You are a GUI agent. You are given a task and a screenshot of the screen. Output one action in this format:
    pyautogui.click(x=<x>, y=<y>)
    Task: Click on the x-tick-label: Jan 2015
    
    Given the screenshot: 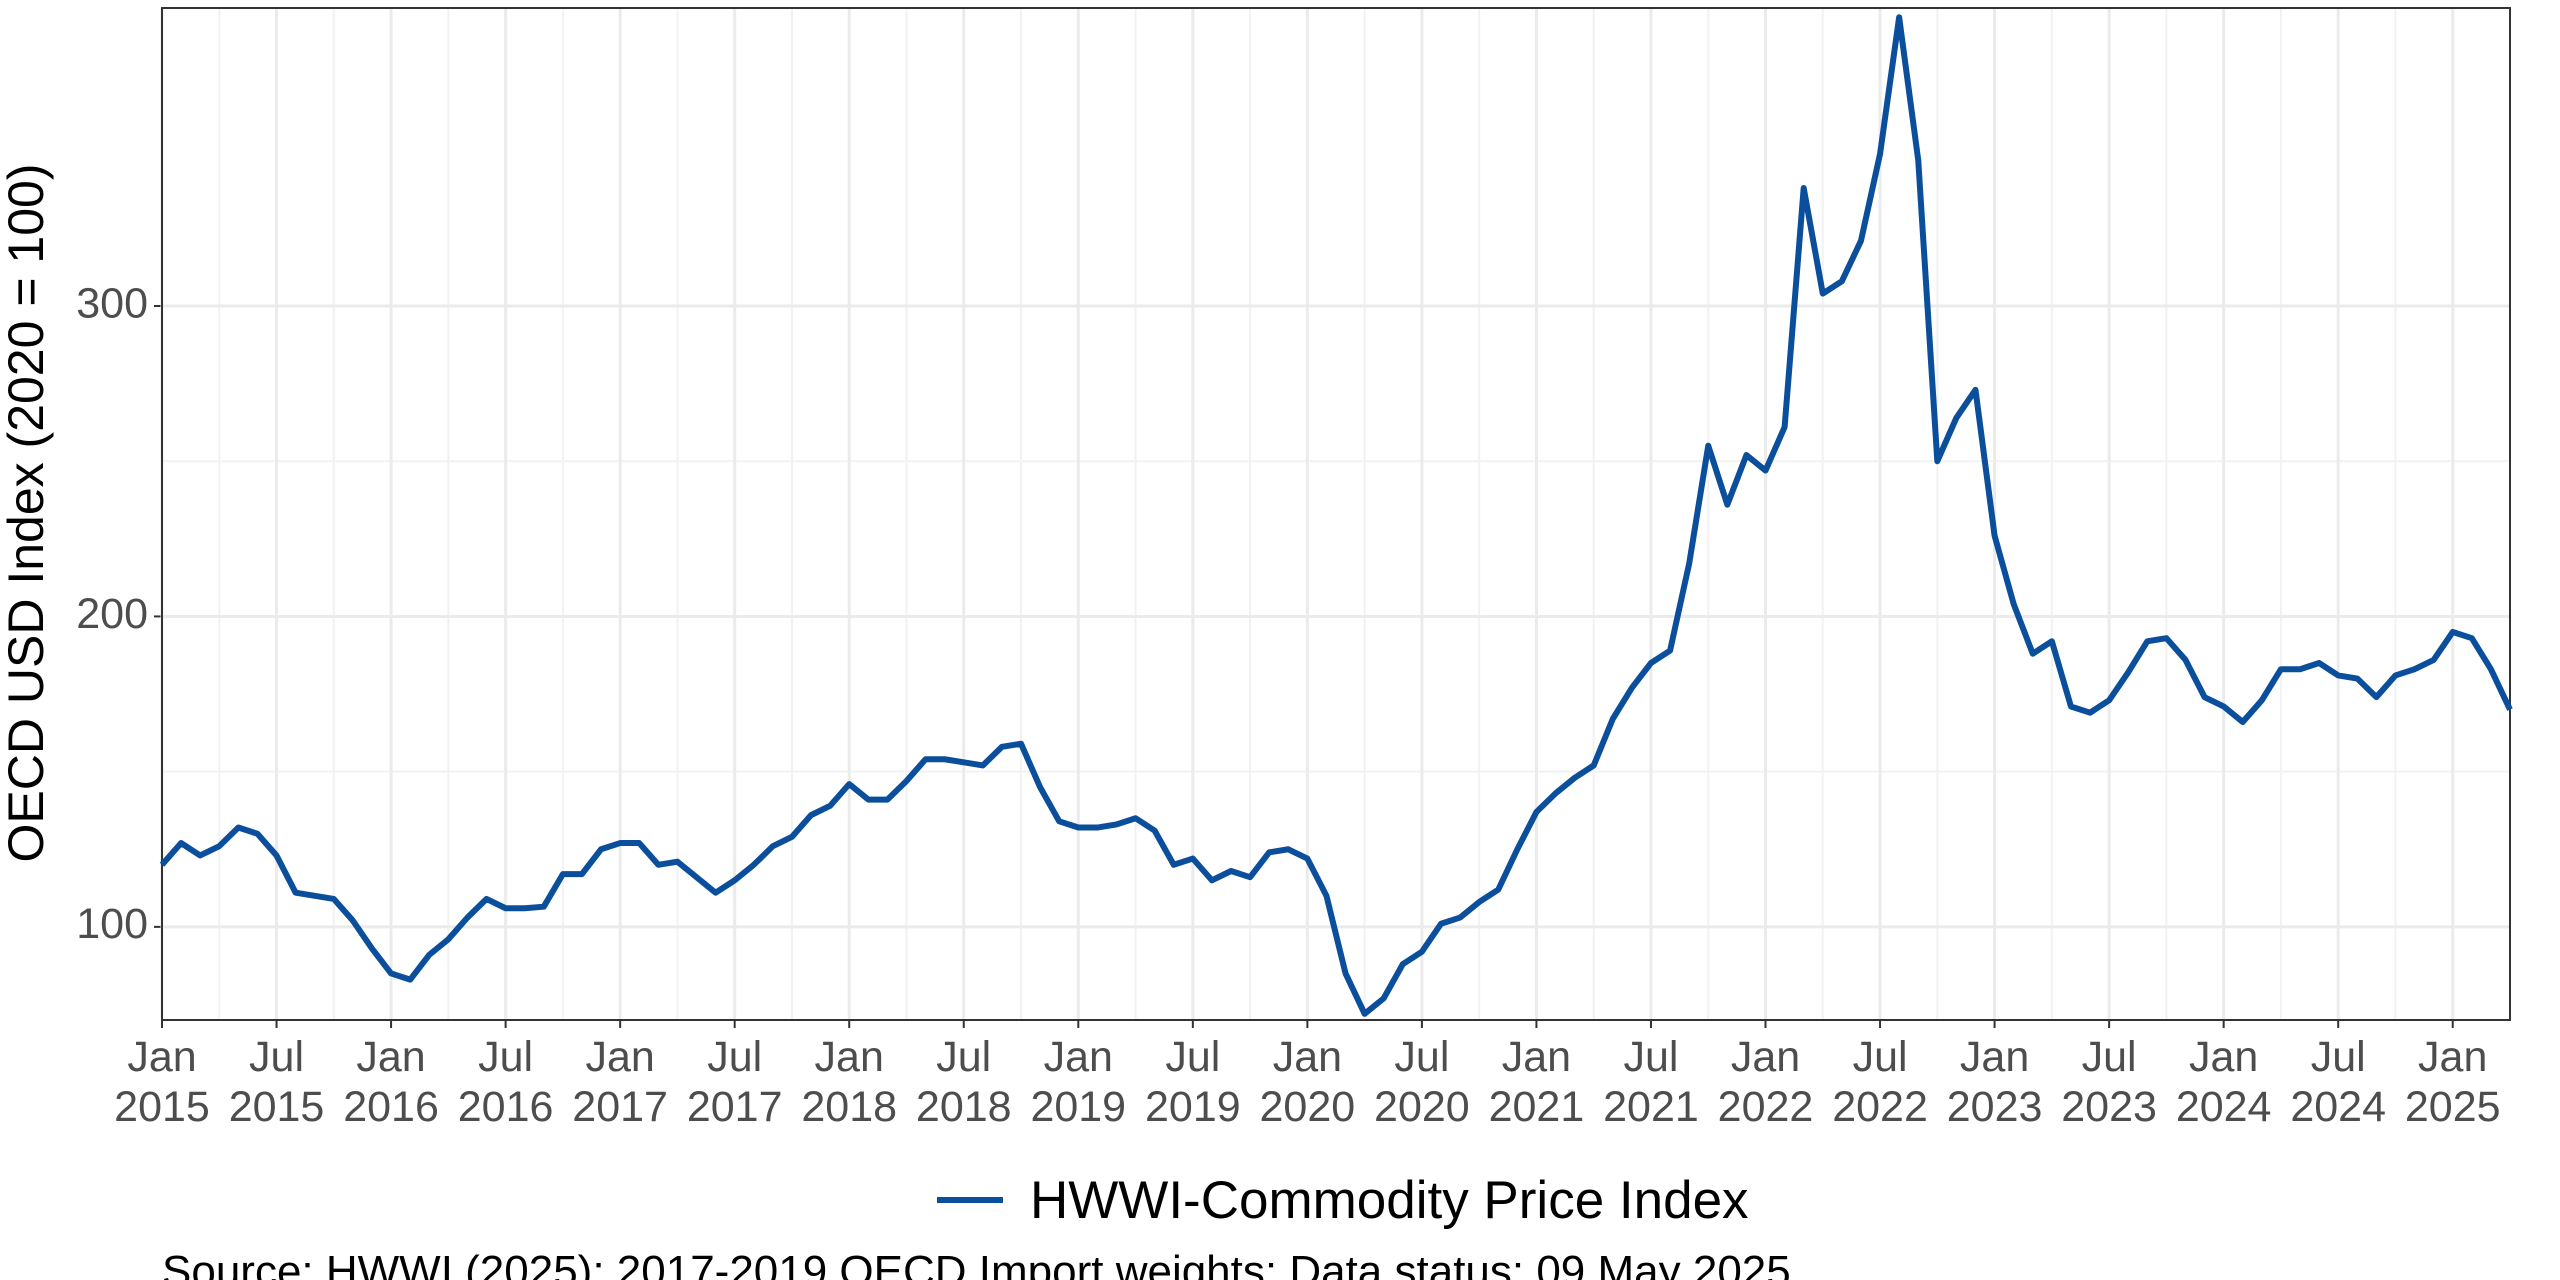 What is the action you would take?
    pyautogui.click(x=162, y=1082)
    